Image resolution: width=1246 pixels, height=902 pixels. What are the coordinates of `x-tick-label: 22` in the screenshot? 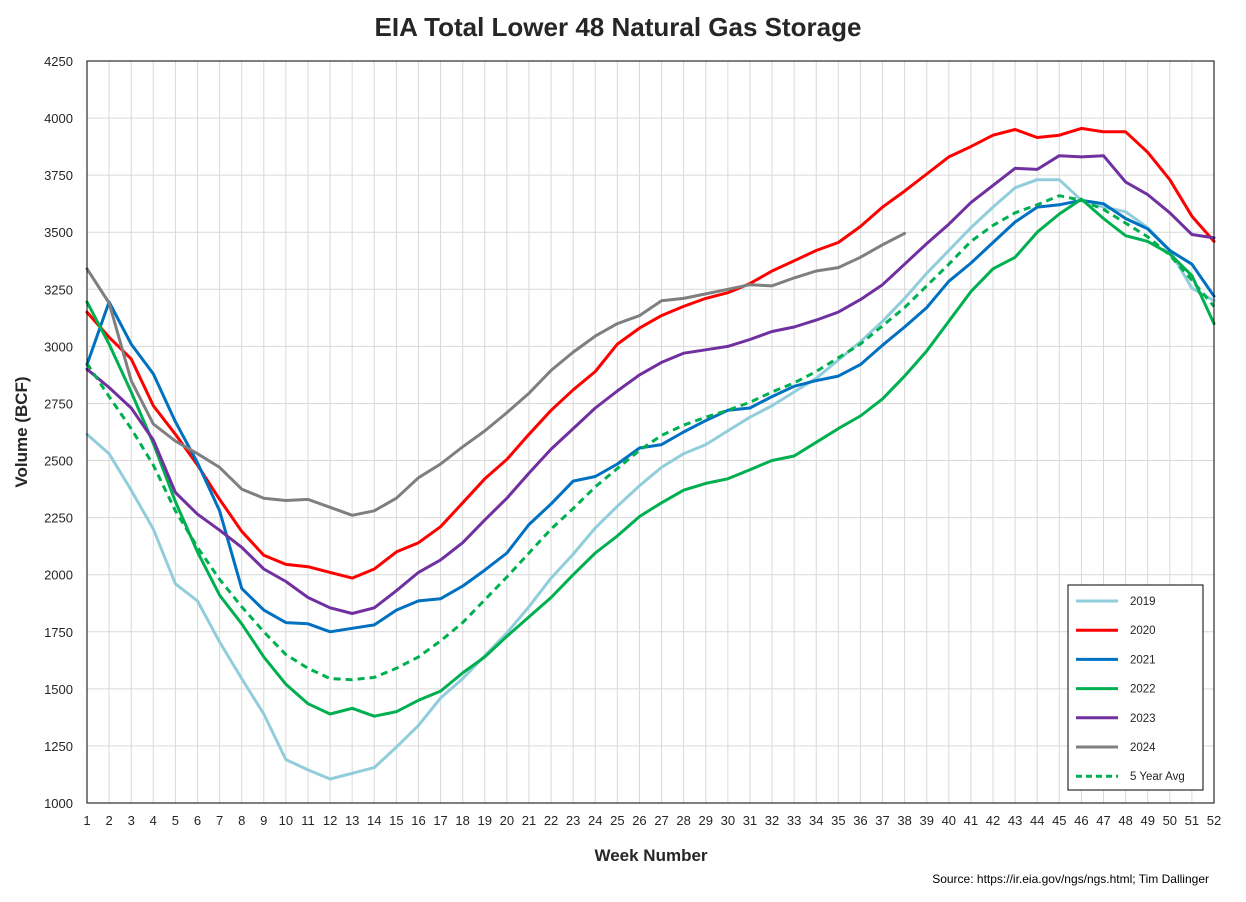 It's located at (551, 820).